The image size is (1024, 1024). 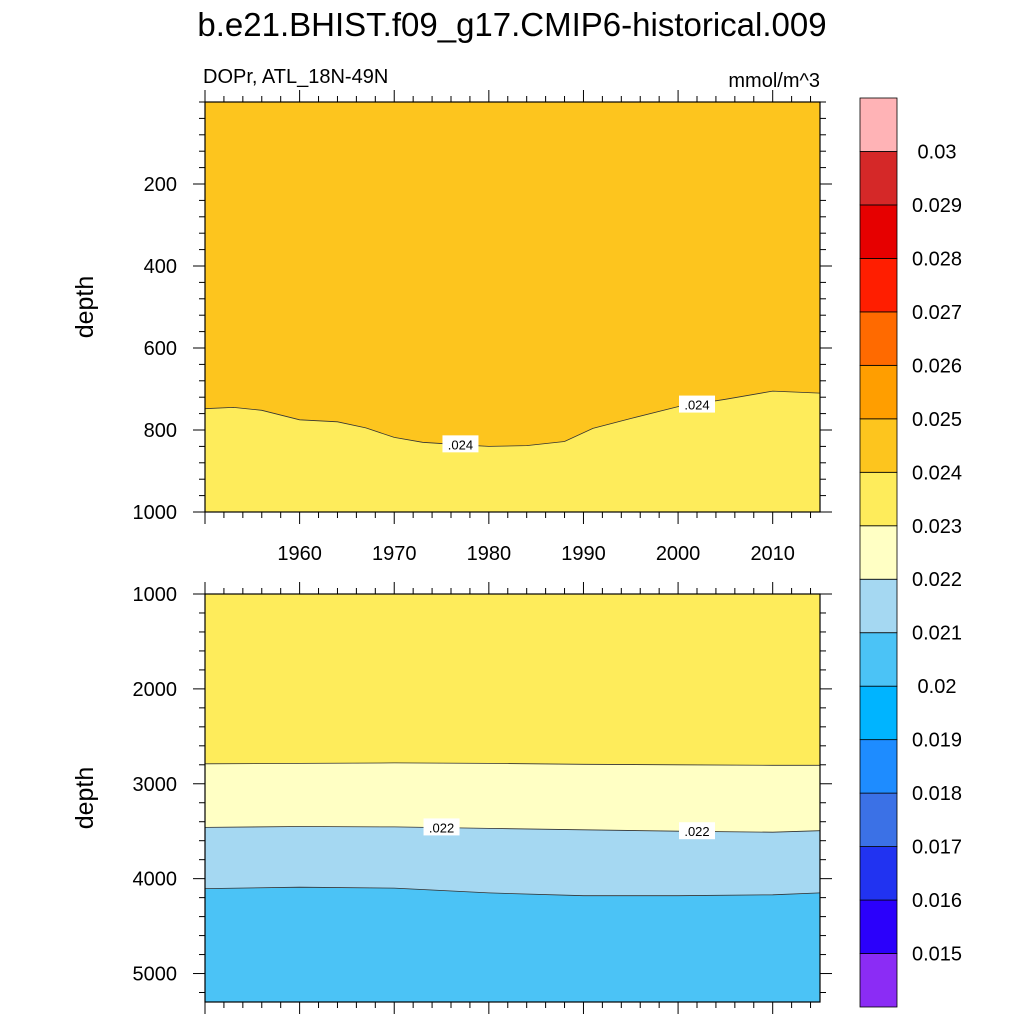 I want to click on lower-y-tick-label: 3000, so click(x=155, y=785).